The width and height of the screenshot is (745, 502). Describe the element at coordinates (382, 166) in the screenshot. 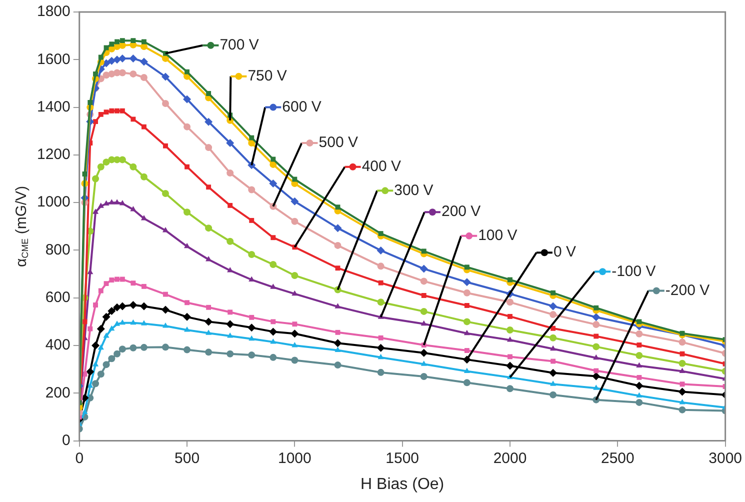

I see `legend-label: 400 V` at that location.